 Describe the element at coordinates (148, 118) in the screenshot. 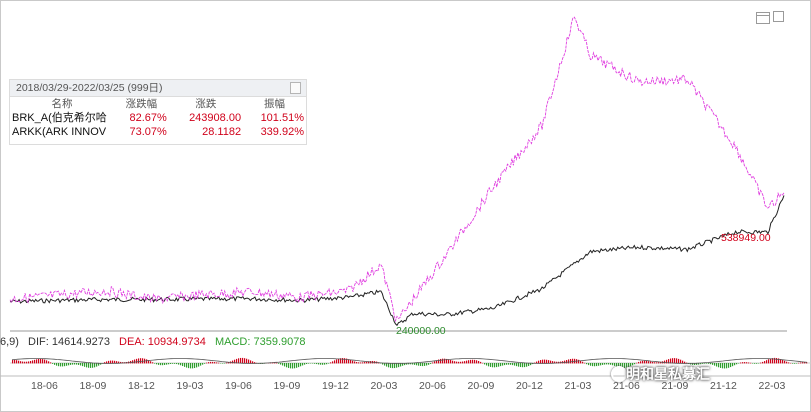

I see `row-change-pct: 82.67%` at that location.